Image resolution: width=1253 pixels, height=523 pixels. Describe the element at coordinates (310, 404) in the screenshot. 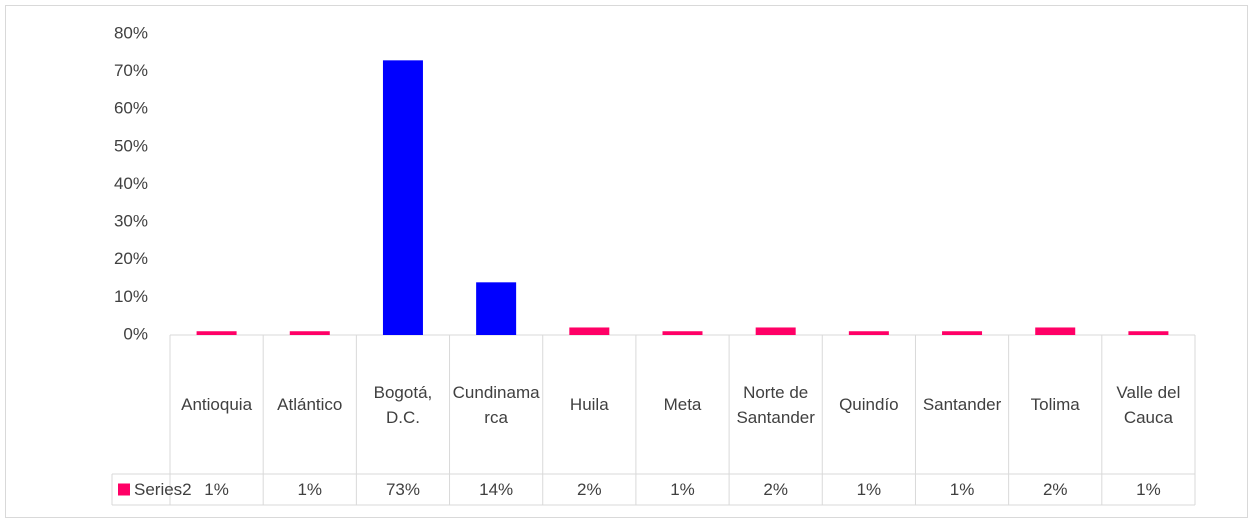

I see `x-tick-label: Atlántico` at that location.